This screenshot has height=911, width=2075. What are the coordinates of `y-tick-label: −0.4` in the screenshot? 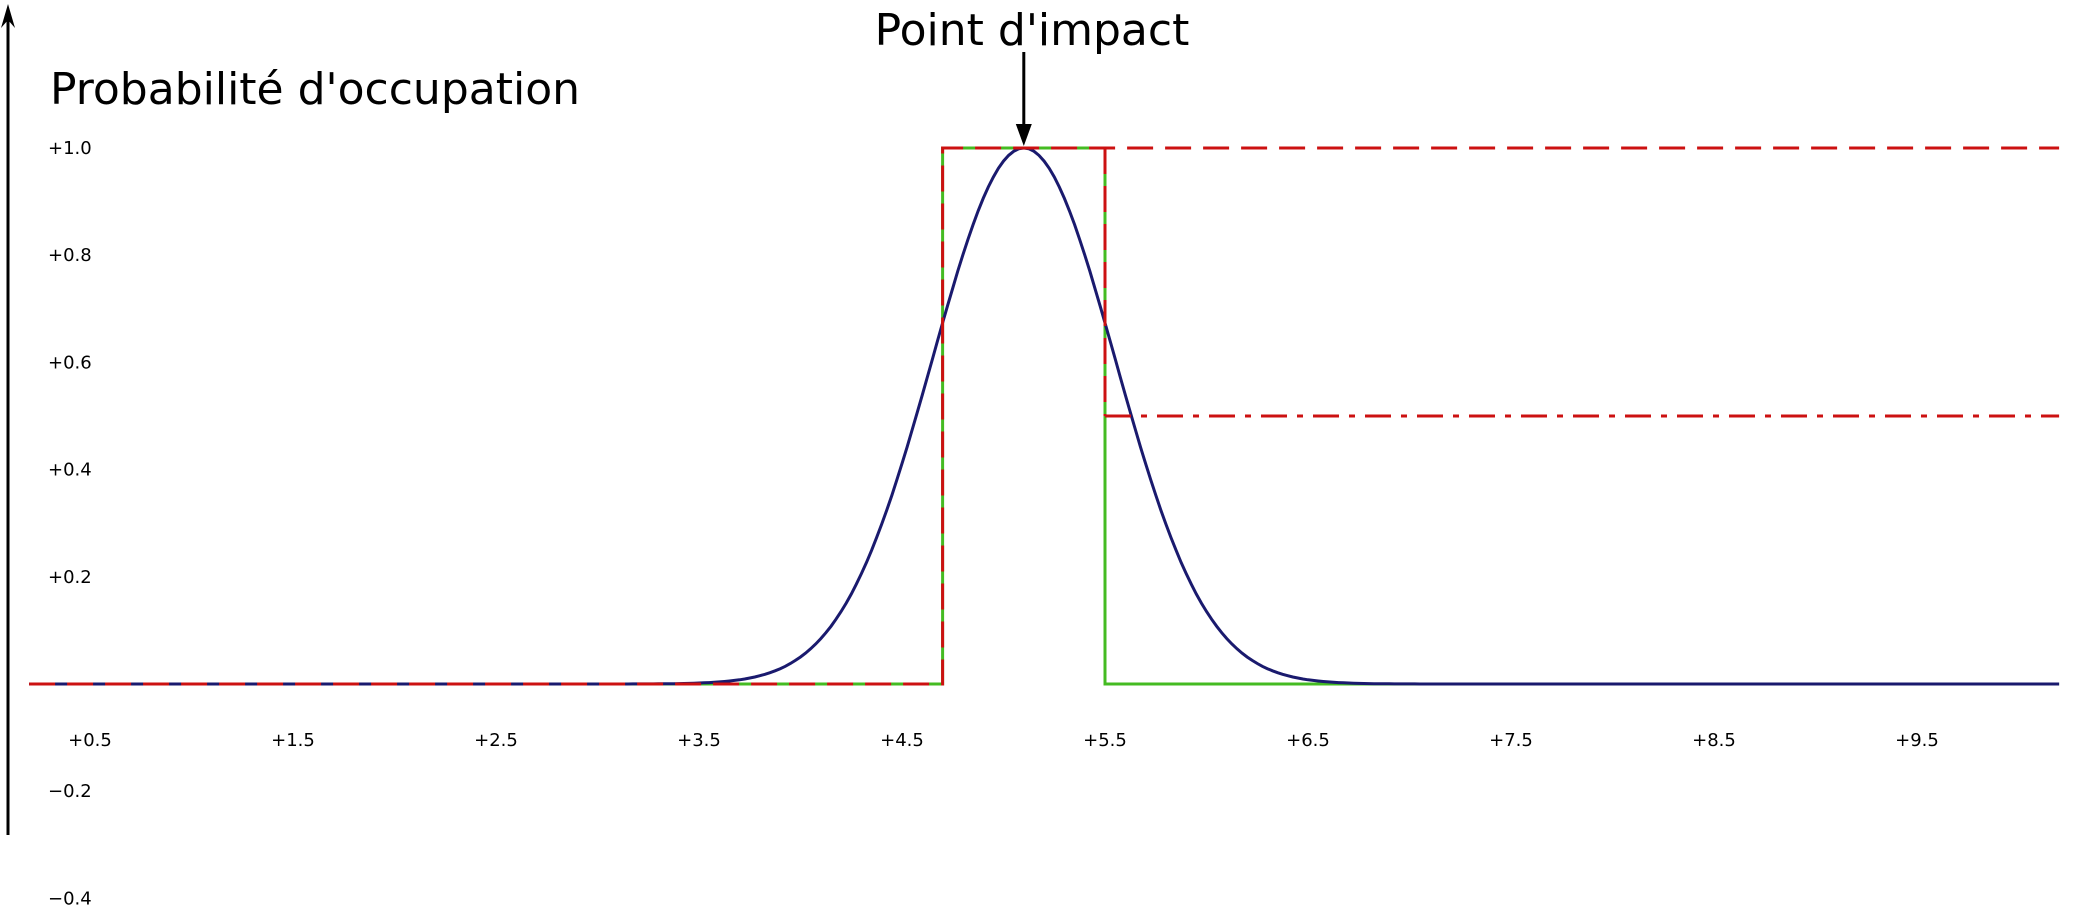 It's located at (70, 898).